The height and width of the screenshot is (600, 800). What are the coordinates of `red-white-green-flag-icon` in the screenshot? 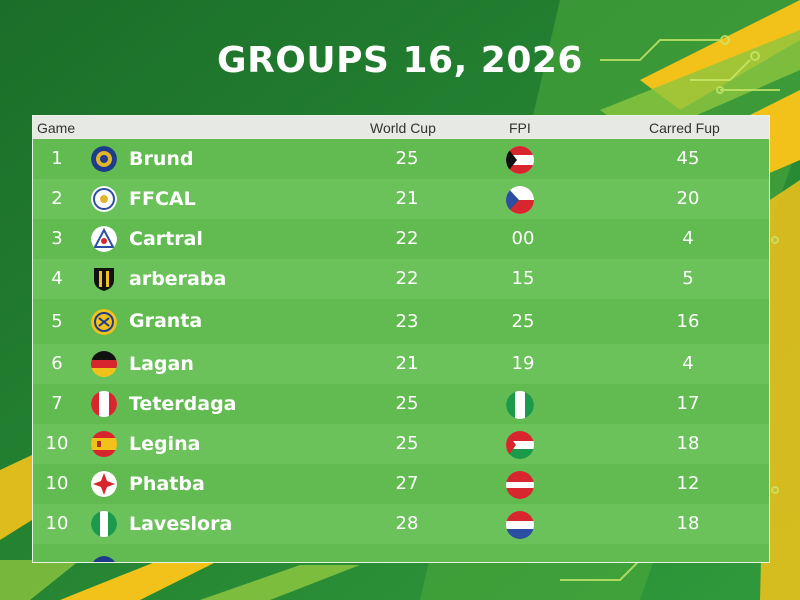 It's located at (520, 445).